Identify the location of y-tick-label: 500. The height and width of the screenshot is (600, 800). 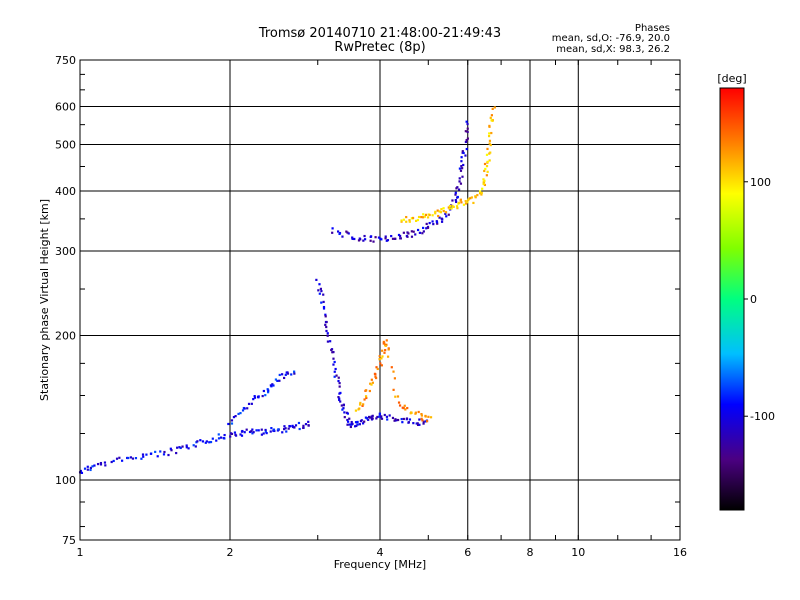
(65, 145).